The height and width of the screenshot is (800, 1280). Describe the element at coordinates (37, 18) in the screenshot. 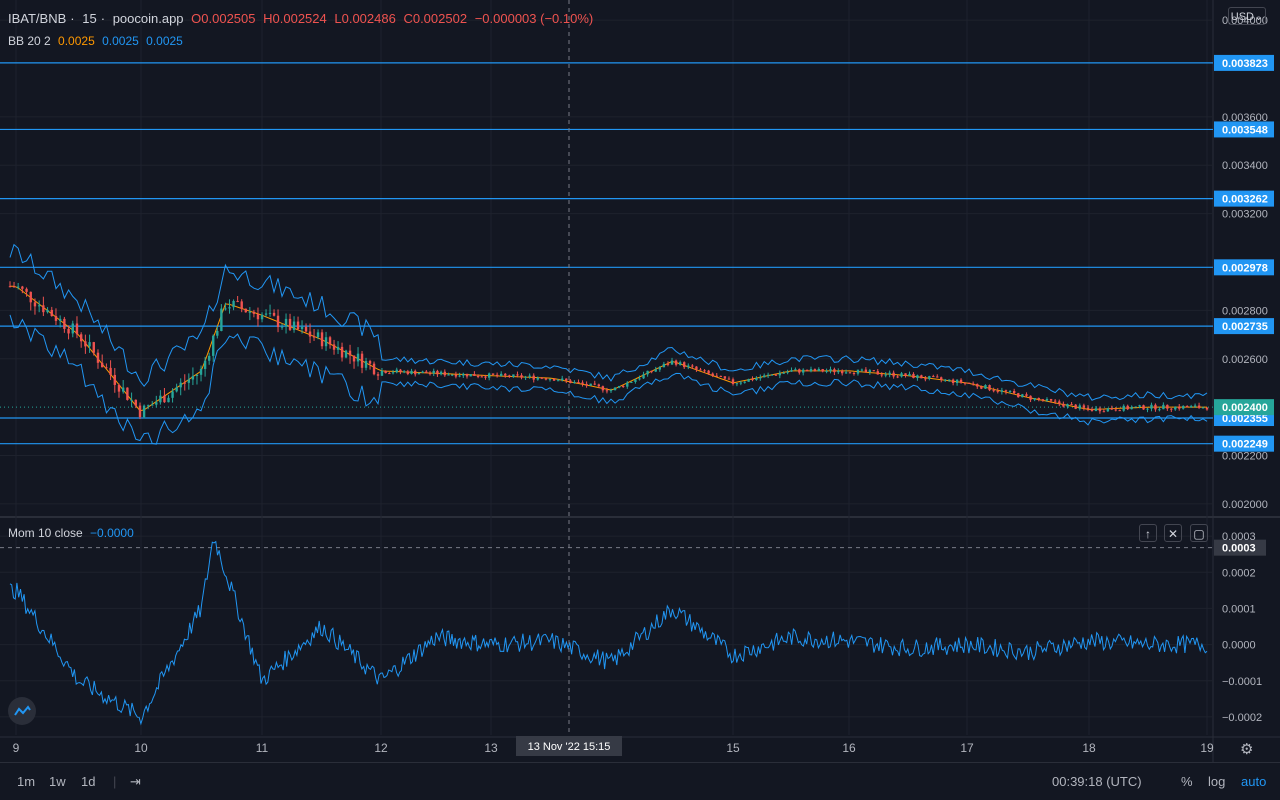

I see `symbol: IBAT/BNB` at that location.